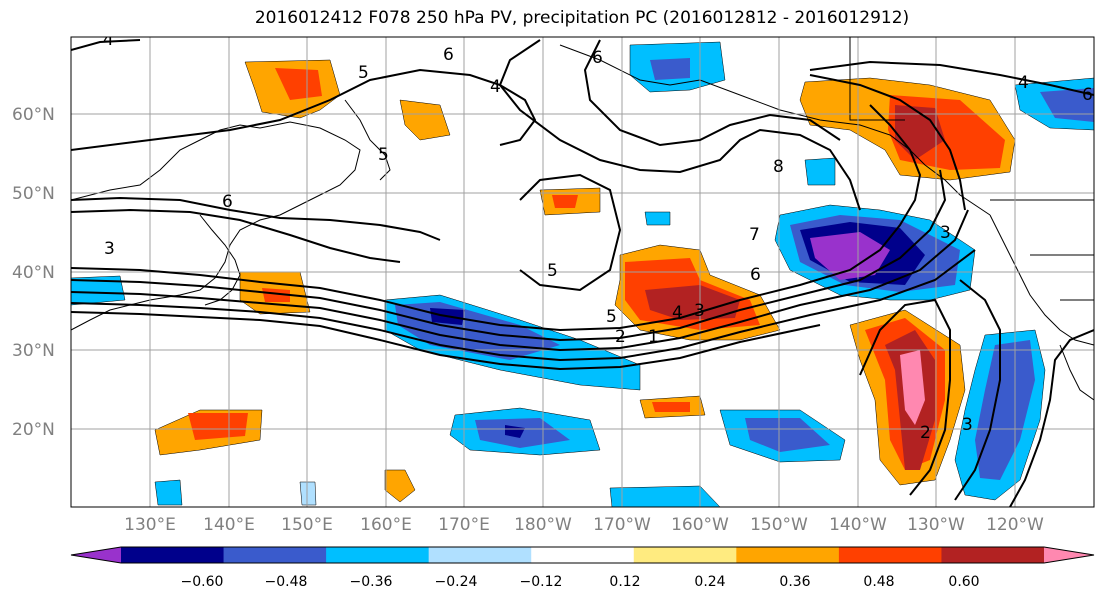 Image resolution: width=1105 pixels, height=601 pixels. What do you see at coordinates (541, 582) in the screenshot?
I see `colorbar-tick-label: −0.12` at bounding box center [541, 582].